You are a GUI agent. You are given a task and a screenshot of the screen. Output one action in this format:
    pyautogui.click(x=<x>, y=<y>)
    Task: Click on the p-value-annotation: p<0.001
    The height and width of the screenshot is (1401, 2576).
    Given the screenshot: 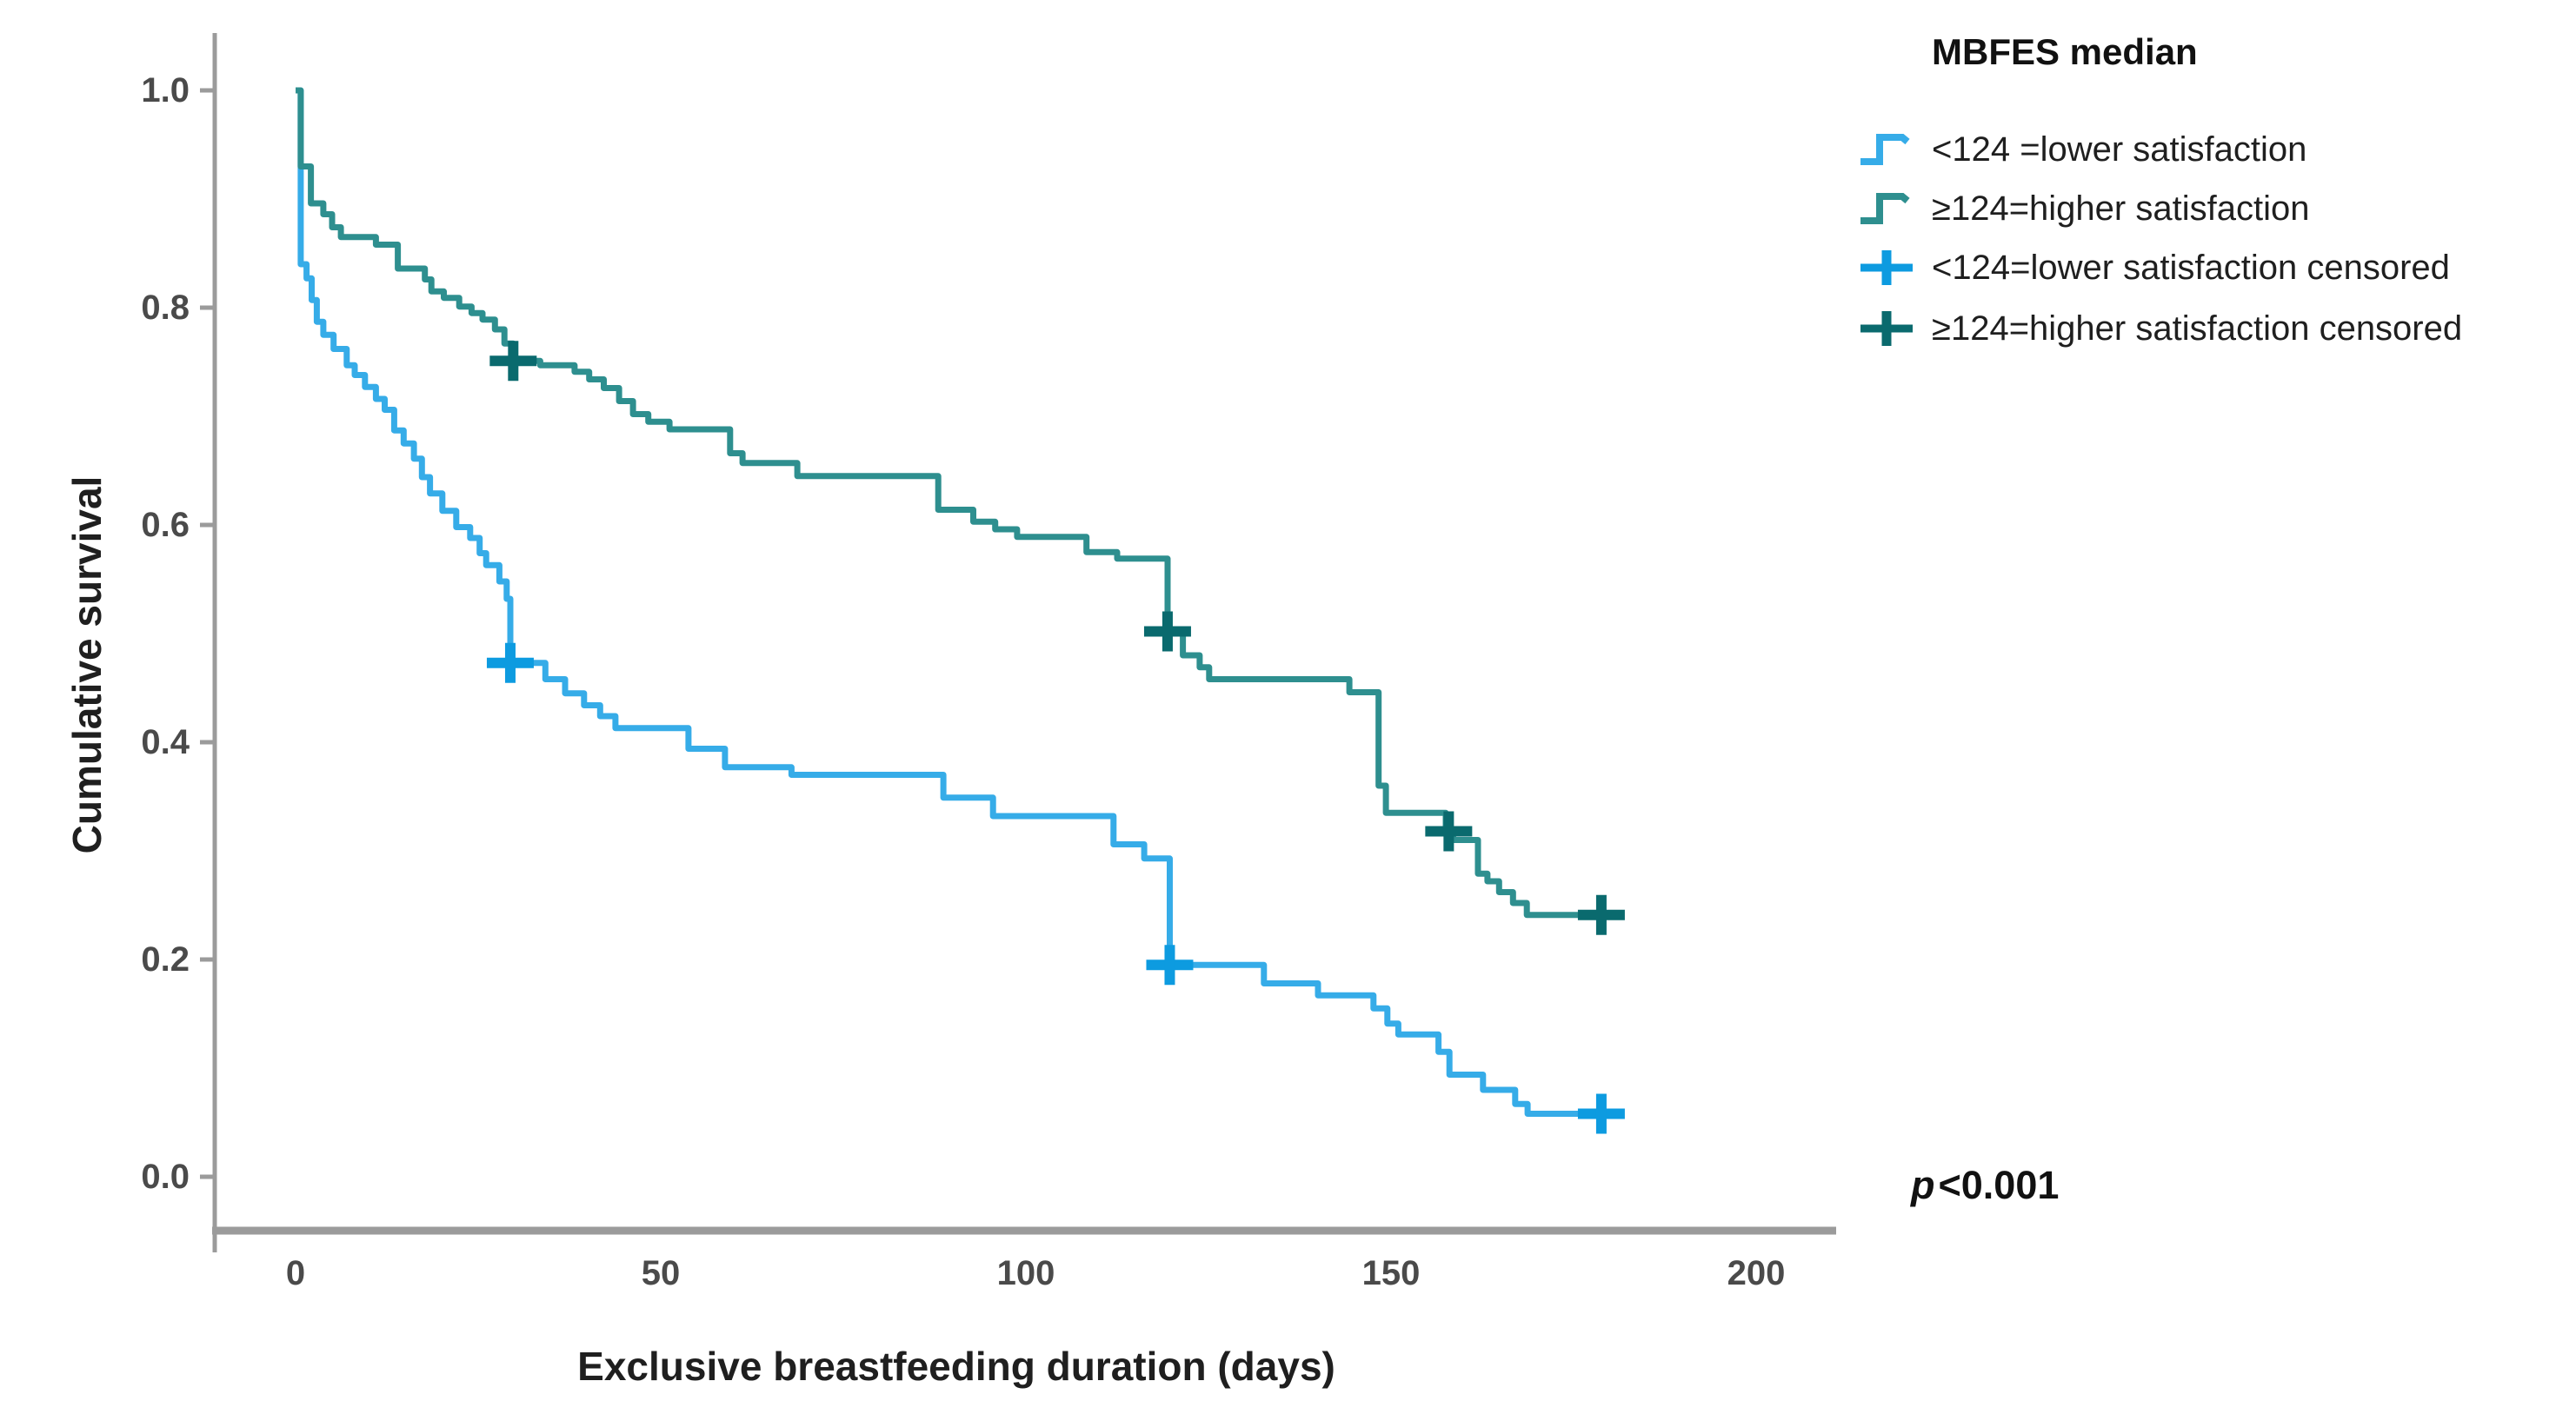 What is the action you would take?
    pyautogui.click(x=1985, y=1185)
    